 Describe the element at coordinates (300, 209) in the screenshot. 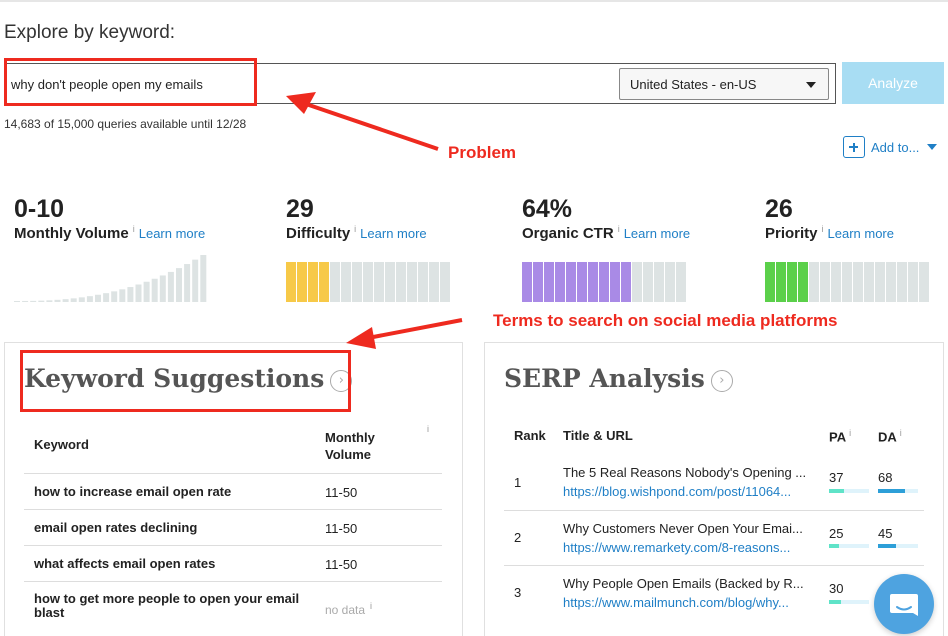

I see `metric-value: 29` at that location.